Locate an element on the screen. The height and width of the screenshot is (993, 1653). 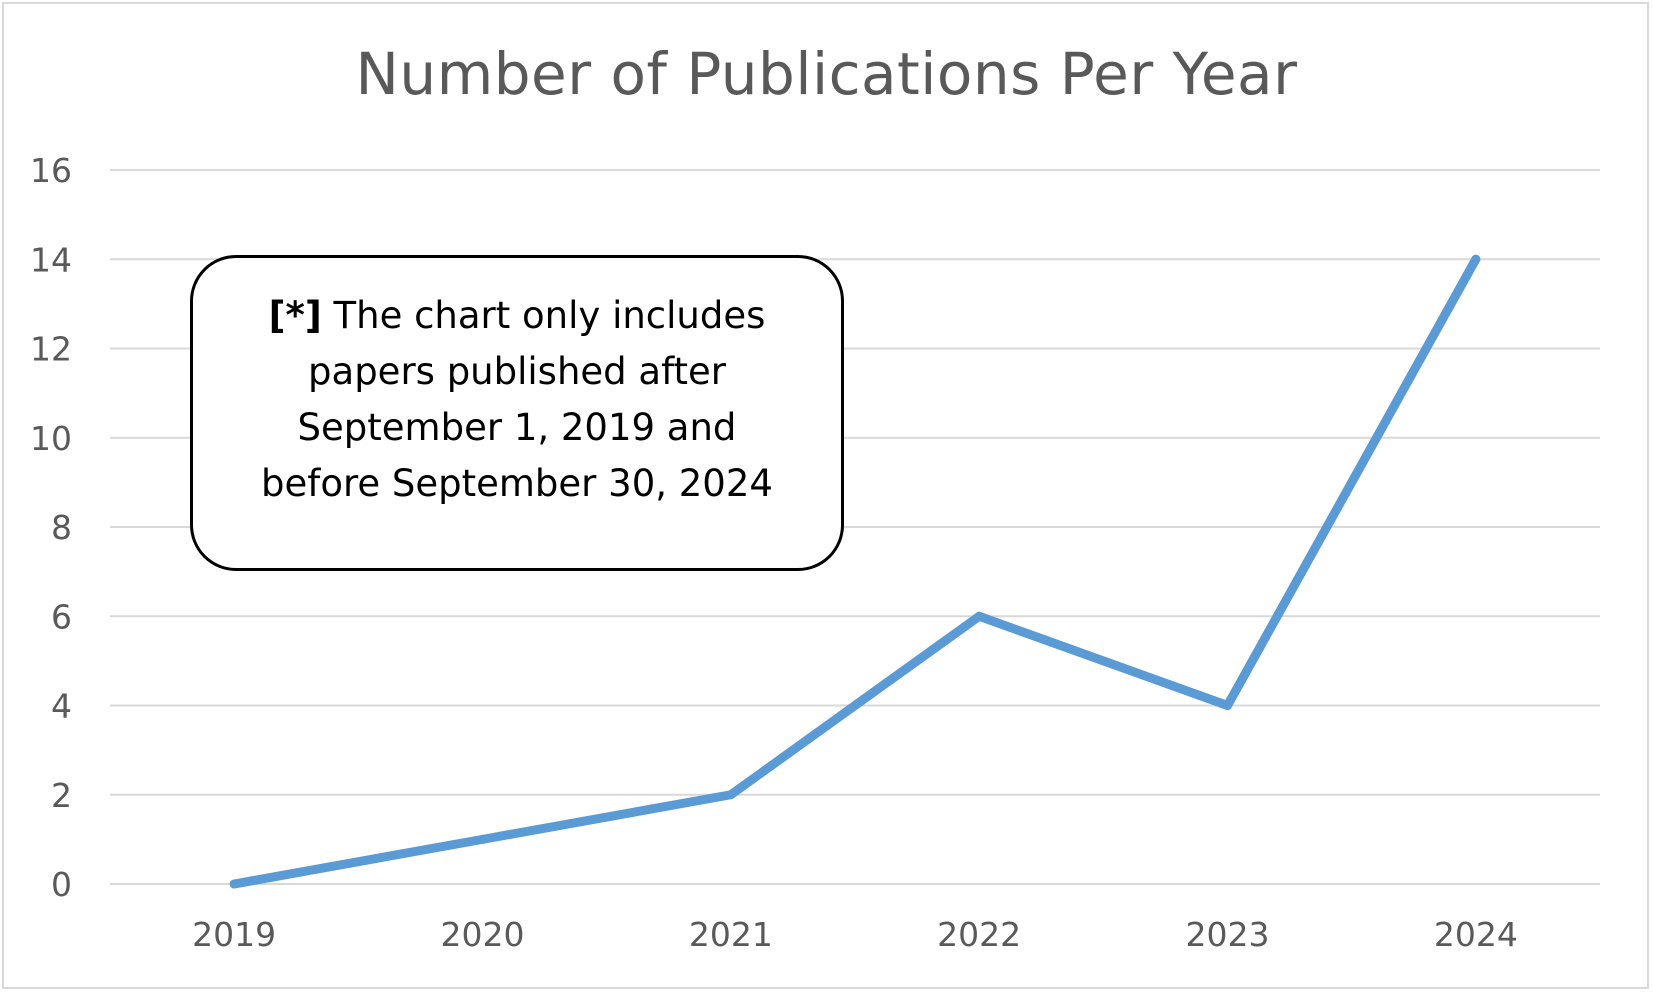
chart-title: Number of Publications Per Year is located at coordinates (826, 74).